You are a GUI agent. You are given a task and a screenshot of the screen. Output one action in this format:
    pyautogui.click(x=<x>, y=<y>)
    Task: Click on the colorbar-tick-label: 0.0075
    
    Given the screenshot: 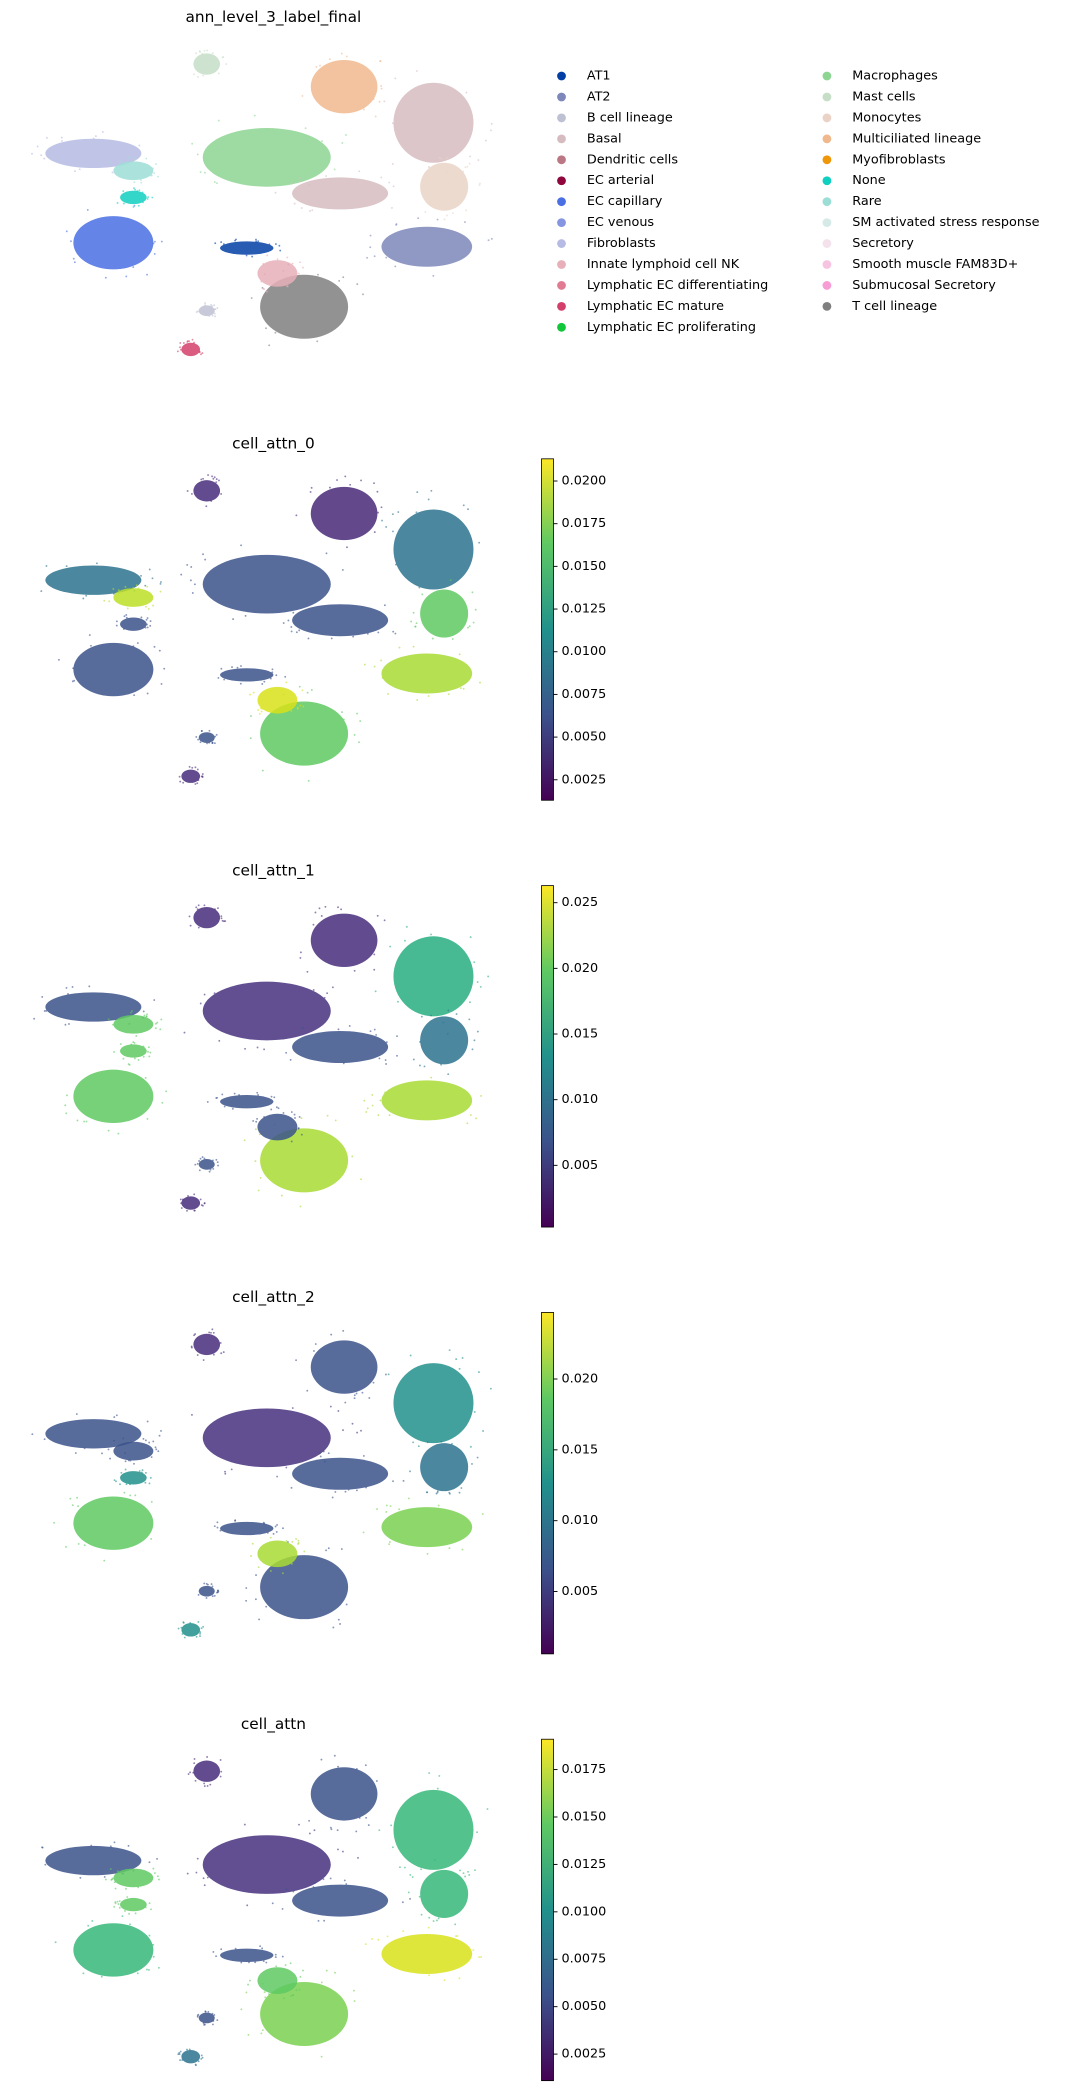 What is the action you would take?
    pyautogui.click(x=584, y=1959)
    